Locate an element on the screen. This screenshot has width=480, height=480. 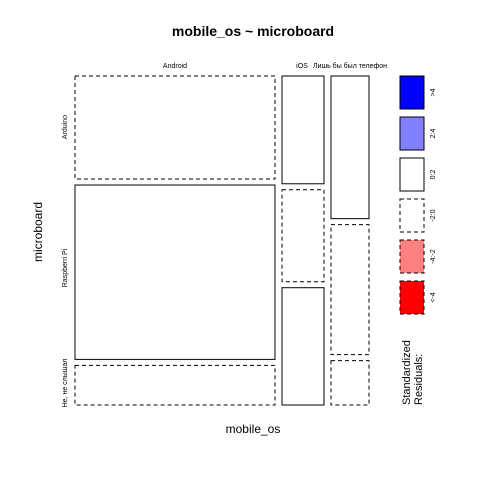
x-axis-title: mobile_os is located at coordinates (253, 429).